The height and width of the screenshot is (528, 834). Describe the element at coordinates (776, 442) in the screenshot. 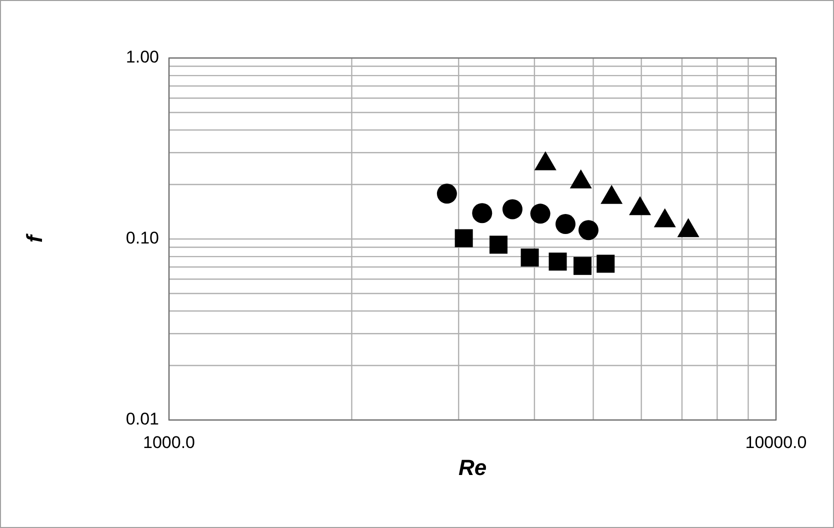

I see `x-tick-label: 10000.0` at that location.